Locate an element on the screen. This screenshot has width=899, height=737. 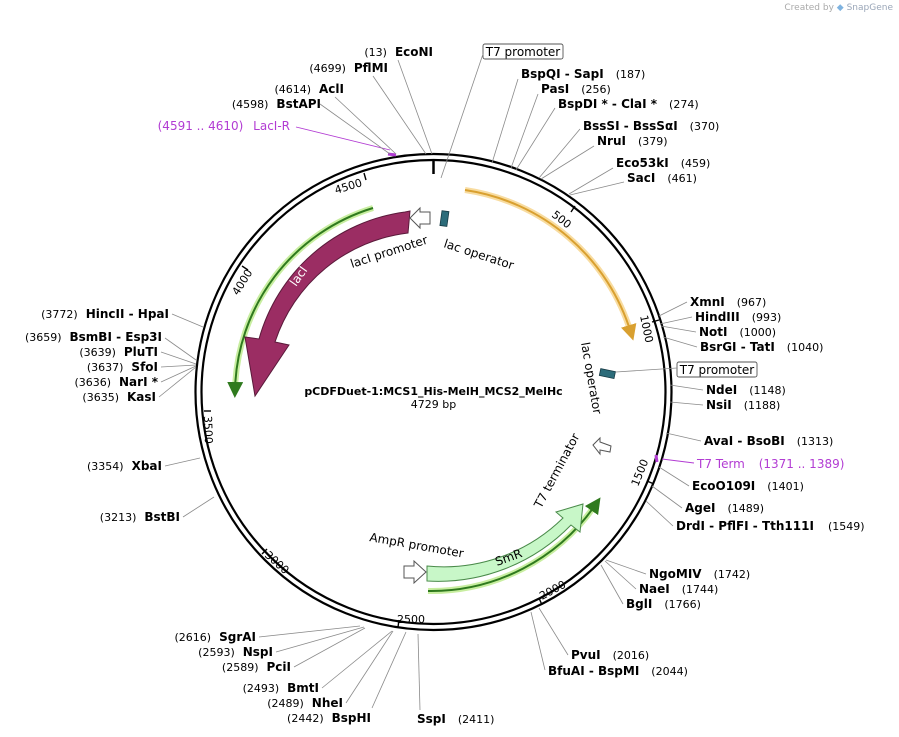
site-hincii-hpai: (3772) HincII - HpaI is located at coordinates (122, 317).